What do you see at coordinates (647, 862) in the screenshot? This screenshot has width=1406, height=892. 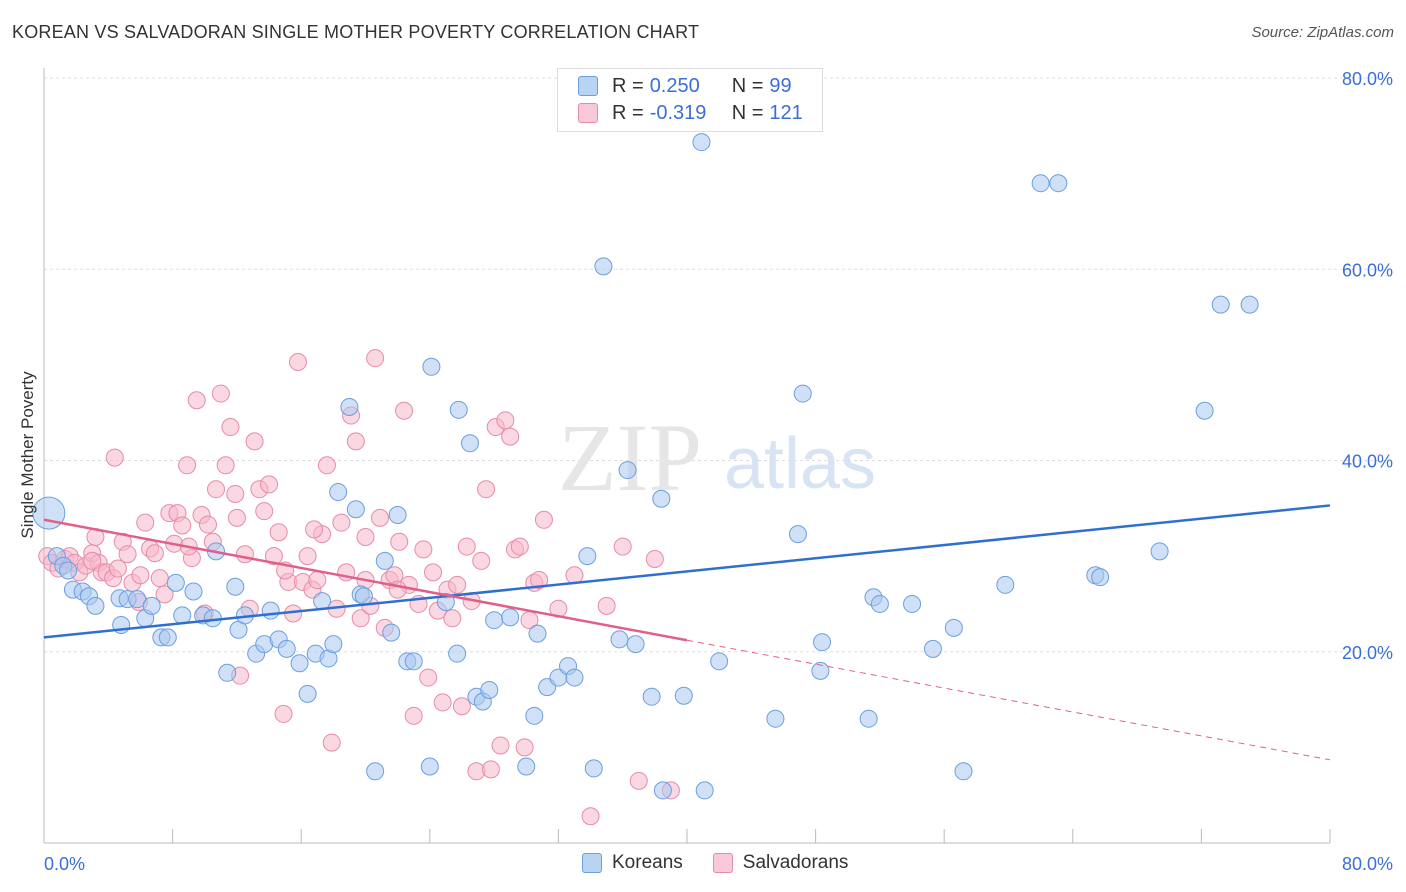 I see `legend-label-koreans: Koreans` at bounding box center [647, 862].